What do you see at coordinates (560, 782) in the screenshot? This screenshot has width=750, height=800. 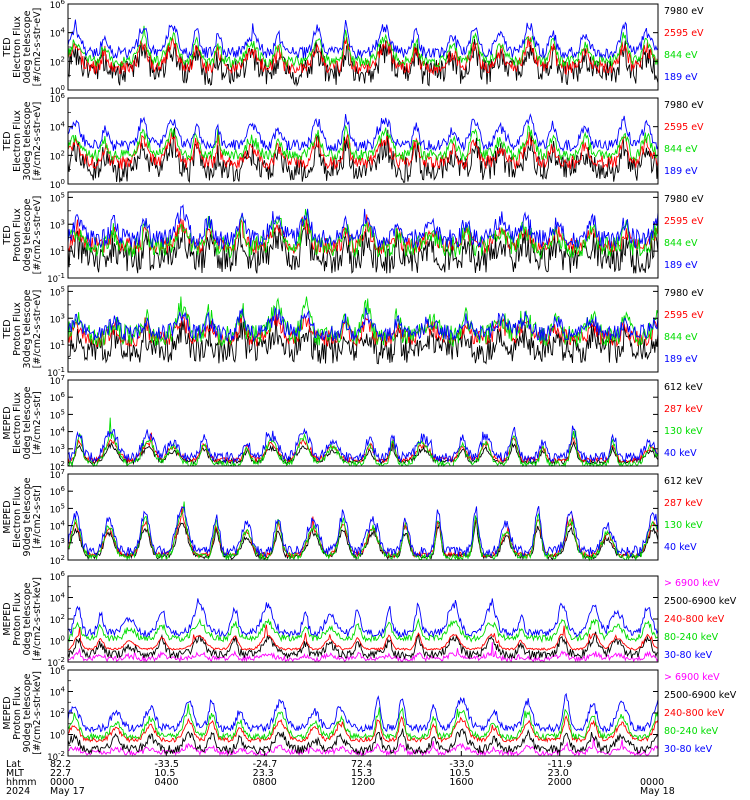 I see `x-tick-label: 2000` at bounding box center [560, 782].